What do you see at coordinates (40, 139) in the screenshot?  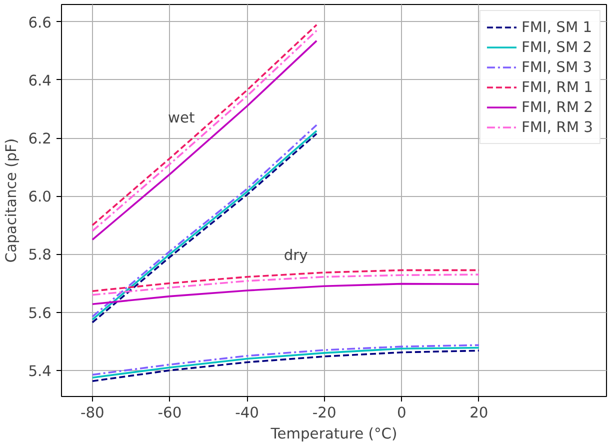 I see `y-tick-label: 6.2` at bounding box center [40, 139].